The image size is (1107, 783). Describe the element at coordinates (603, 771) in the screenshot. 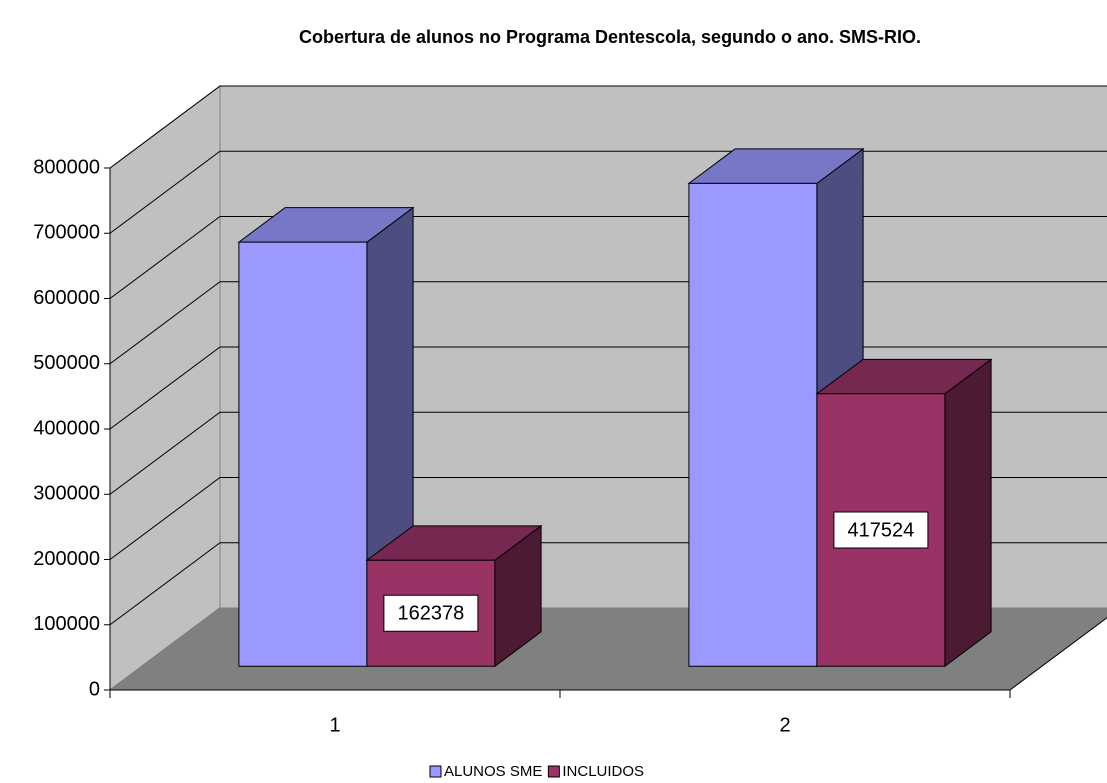

I see `legend-label: INCLUIDOS` at that location.